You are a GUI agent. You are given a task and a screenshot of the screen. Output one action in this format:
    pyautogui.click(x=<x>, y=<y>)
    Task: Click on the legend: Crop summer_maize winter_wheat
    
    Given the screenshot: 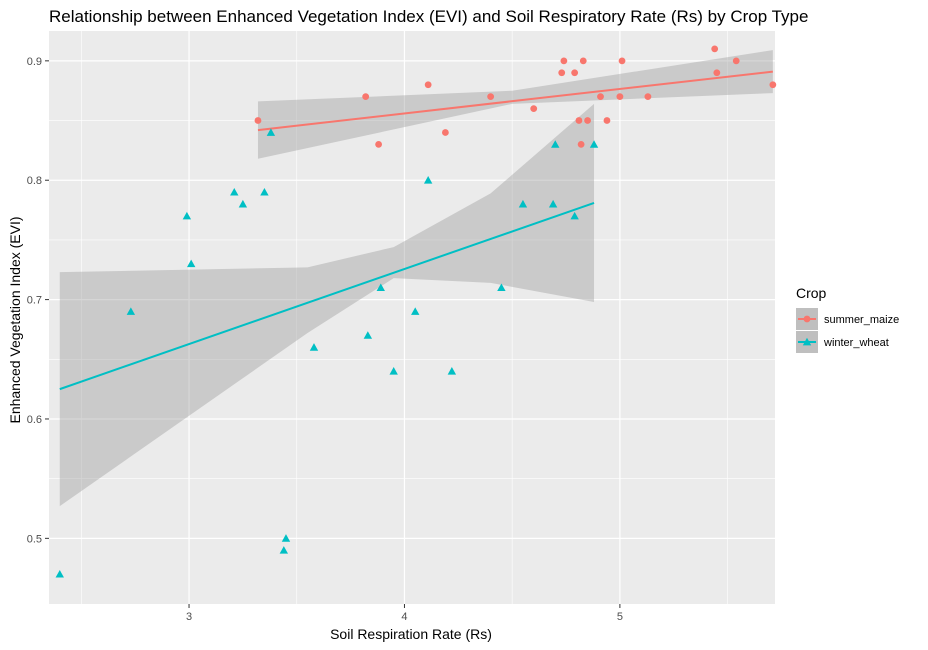 What is the action you would take?
    pyautogui.click(x=847, y=319)
    